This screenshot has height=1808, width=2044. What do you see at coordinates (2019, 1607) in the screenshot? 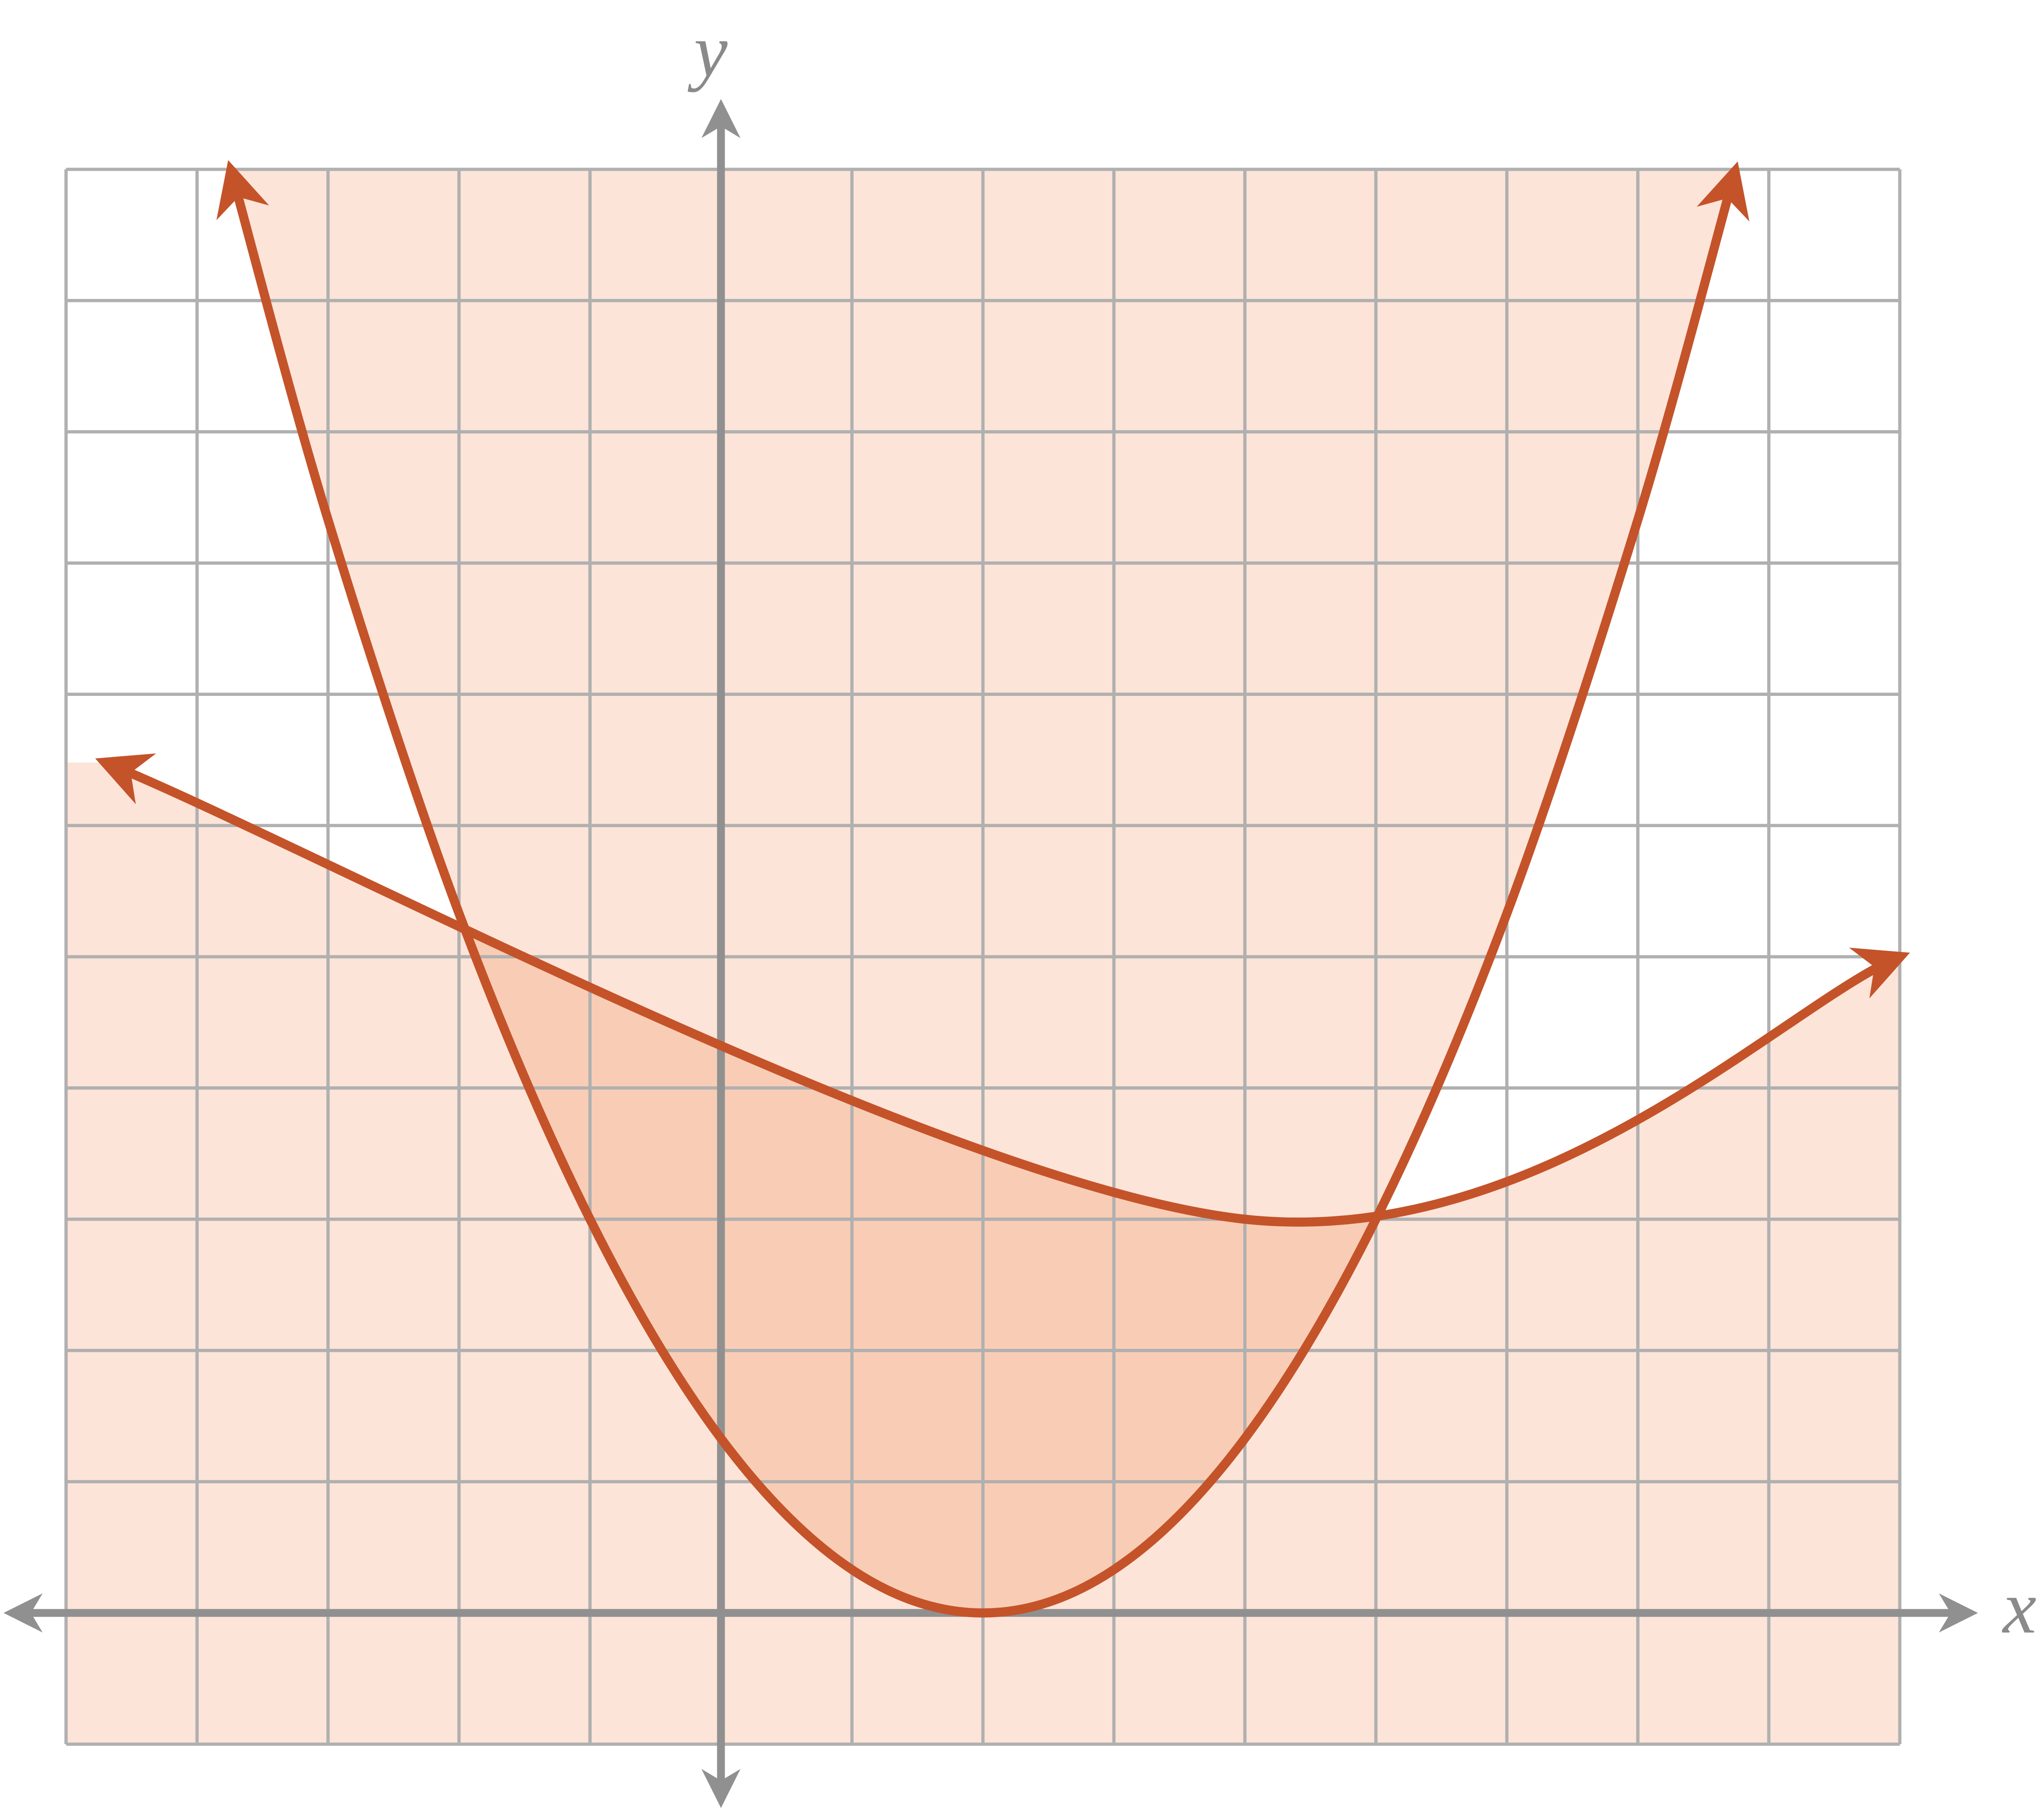
I see `x-axis-label: x` at bounding box center [2019, 1607].